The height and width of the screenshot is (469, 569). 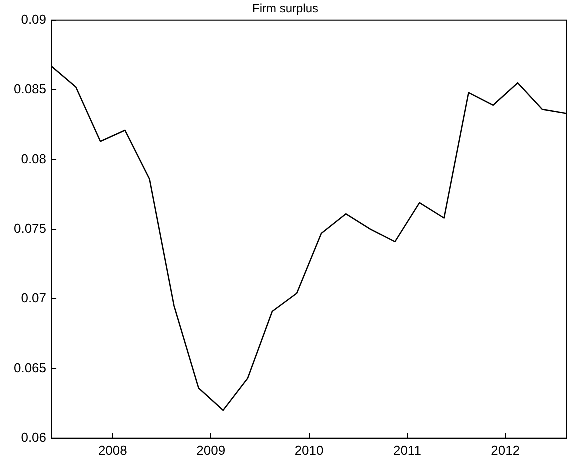 What do you see at coordinates (34, 158) in the screenshot?
I see `y-tick-label: 0.08` at bounding box center [34, 158].